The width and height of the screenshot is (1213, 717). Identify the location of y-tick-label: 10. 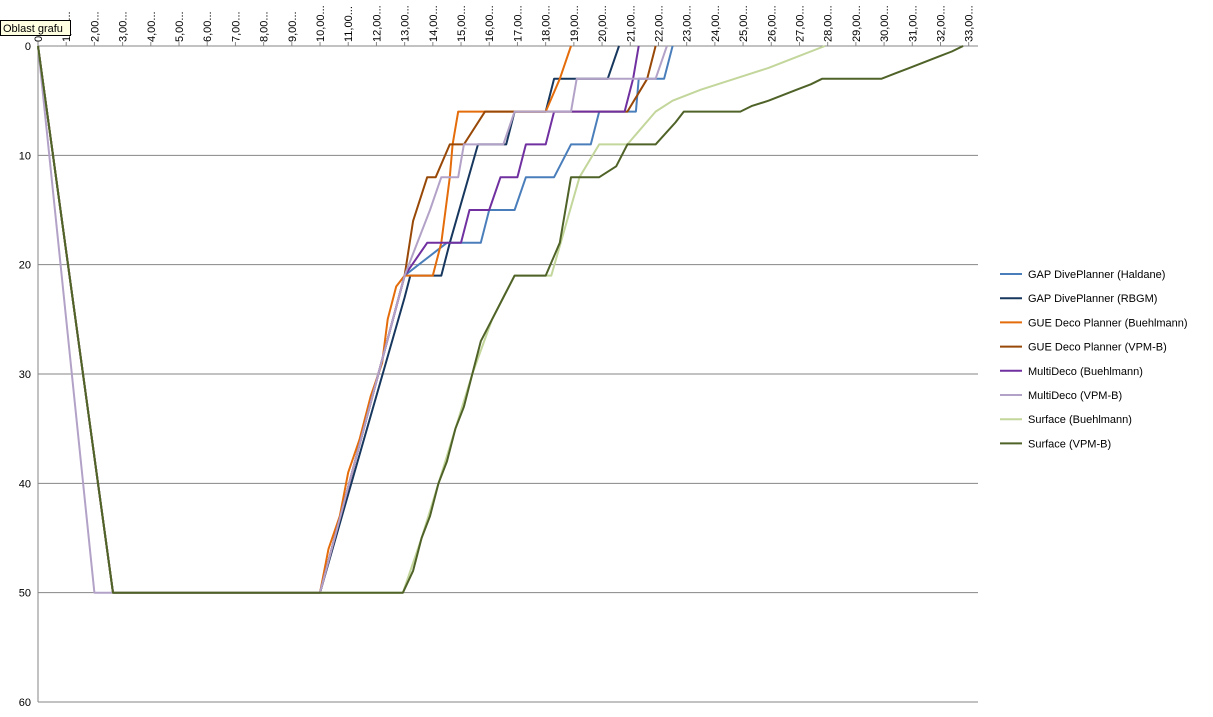
(25, 156).